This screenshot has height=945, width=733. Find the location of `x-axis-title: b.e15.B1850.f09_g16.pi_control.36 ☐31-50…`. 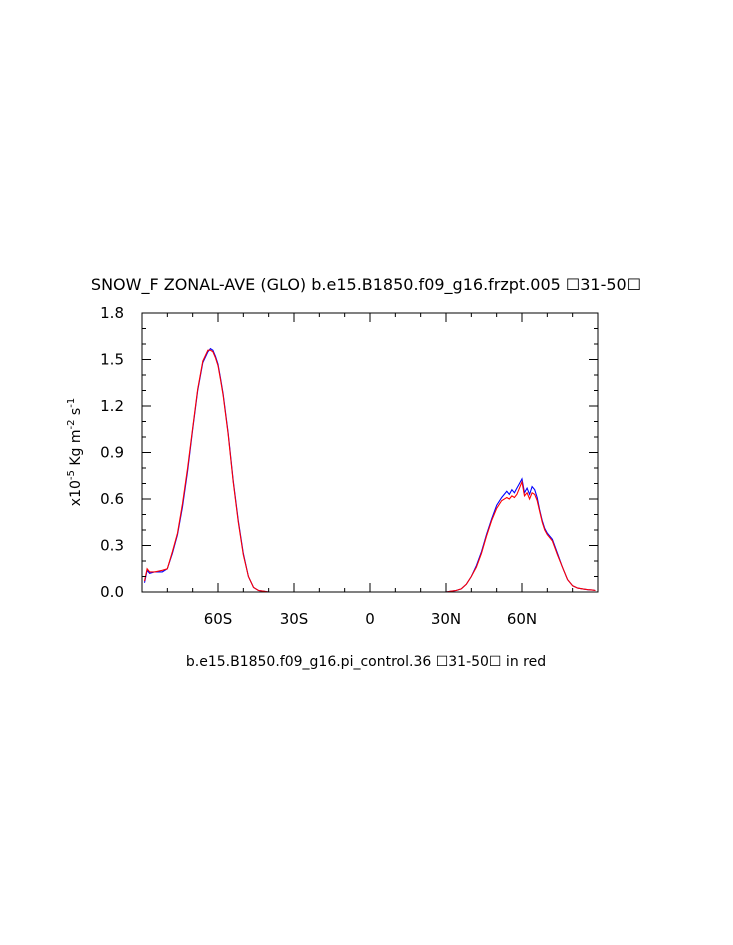

x-axis-title: b.e15.B1850.f09_g16.pi_control.36 ☐31-50… is located at coordinates (366, 662).